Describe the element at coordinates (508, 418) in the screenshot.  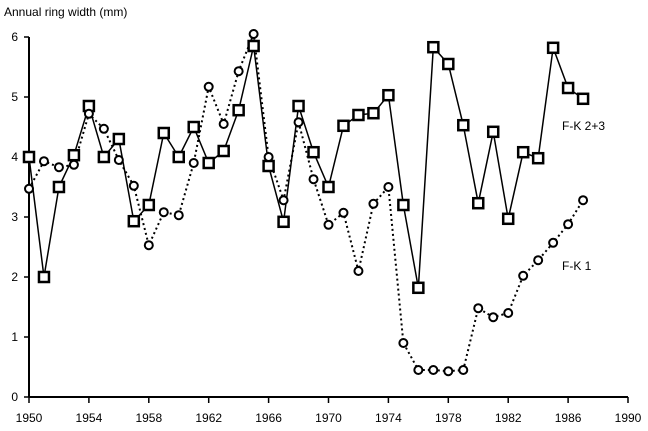
I see `x-tick-label: 1982` at that location.